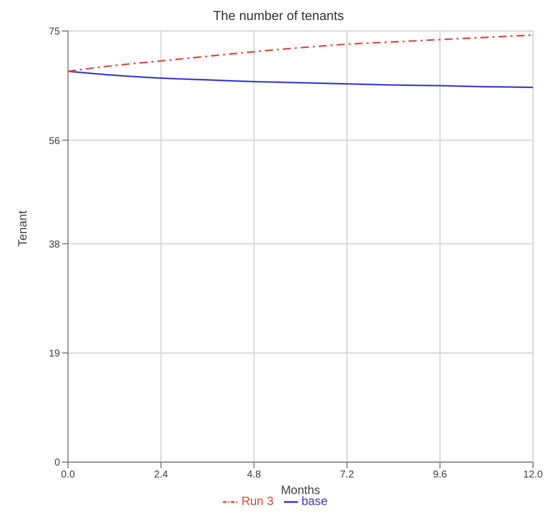  I want to click on y-tick-label: 38, so click(54, 244).